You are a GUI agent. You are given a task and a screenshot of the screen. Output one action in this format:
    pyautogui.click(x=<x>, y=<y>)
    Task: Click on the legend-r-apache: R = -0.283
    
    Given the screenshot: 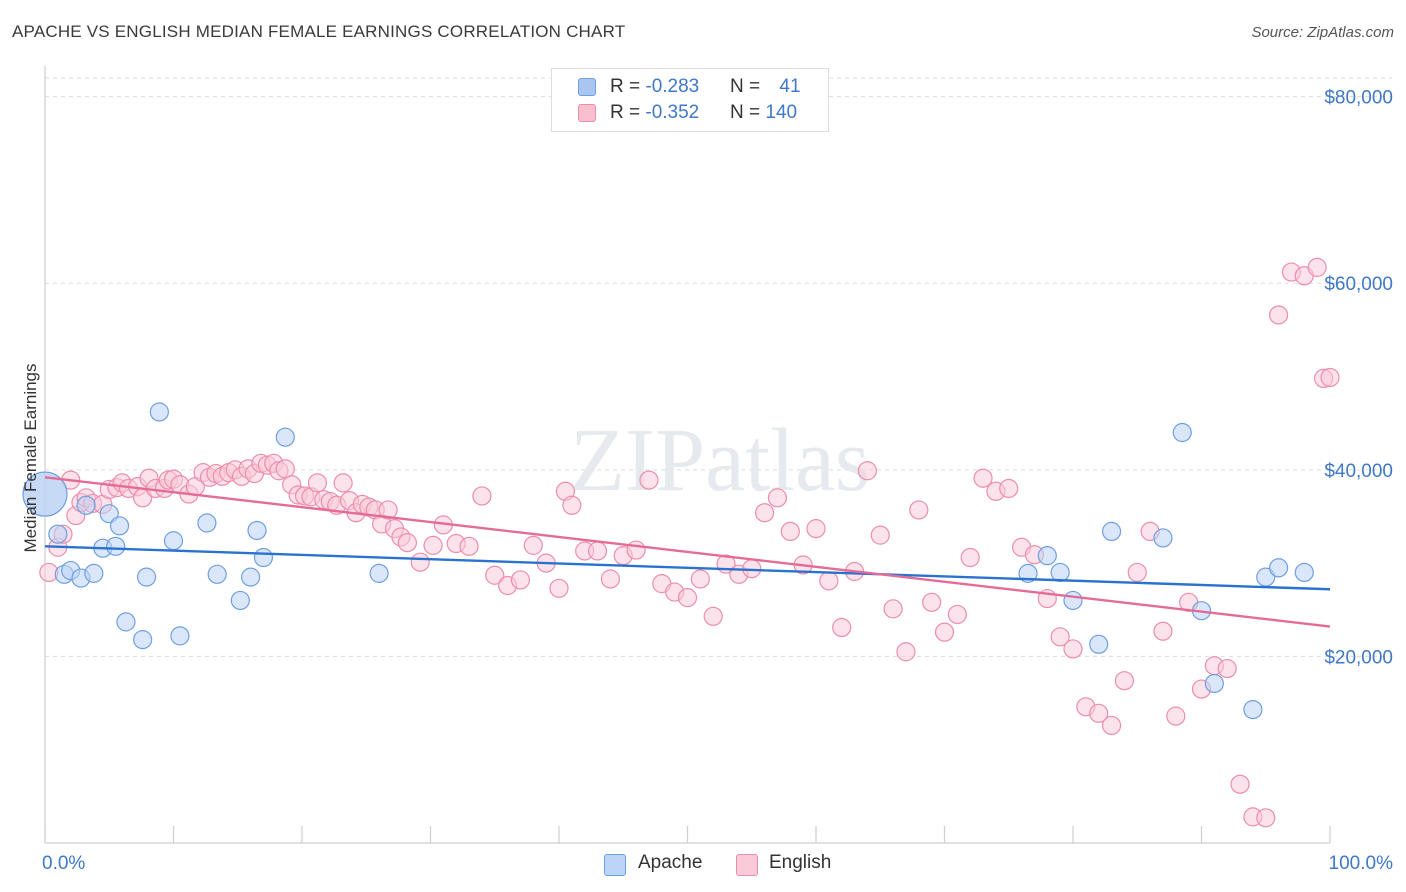 What is the action you would take?
    pyautogui.click(x=654, y=87)
    